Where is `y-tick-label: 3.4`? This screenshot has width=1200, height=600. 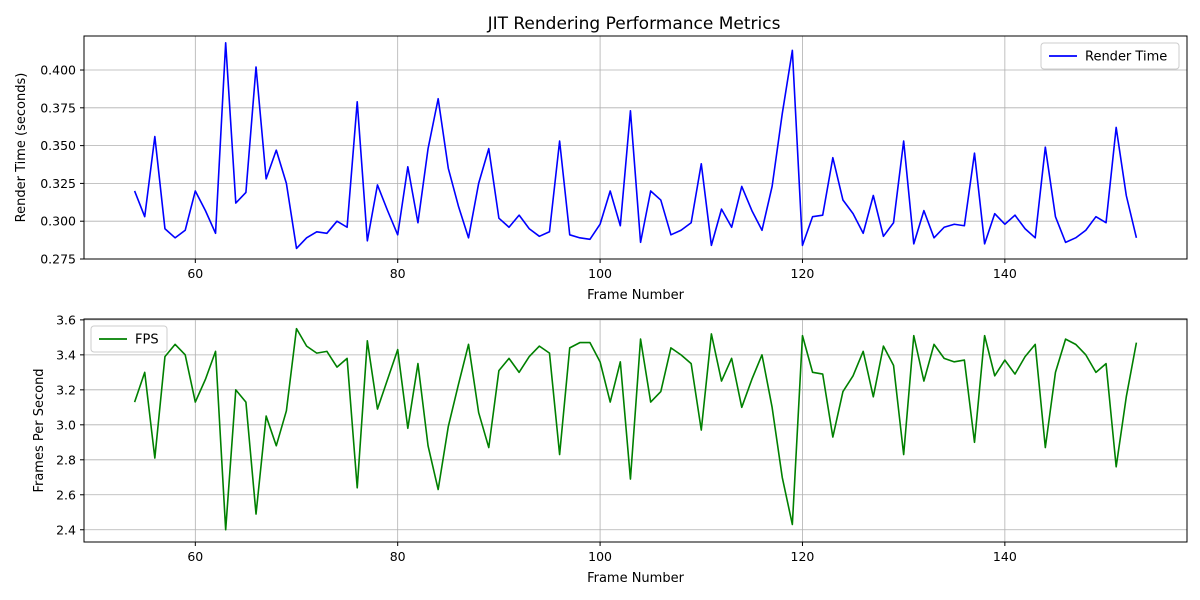 y-tick-label: 3.4 is located at coordinates (66, 354).